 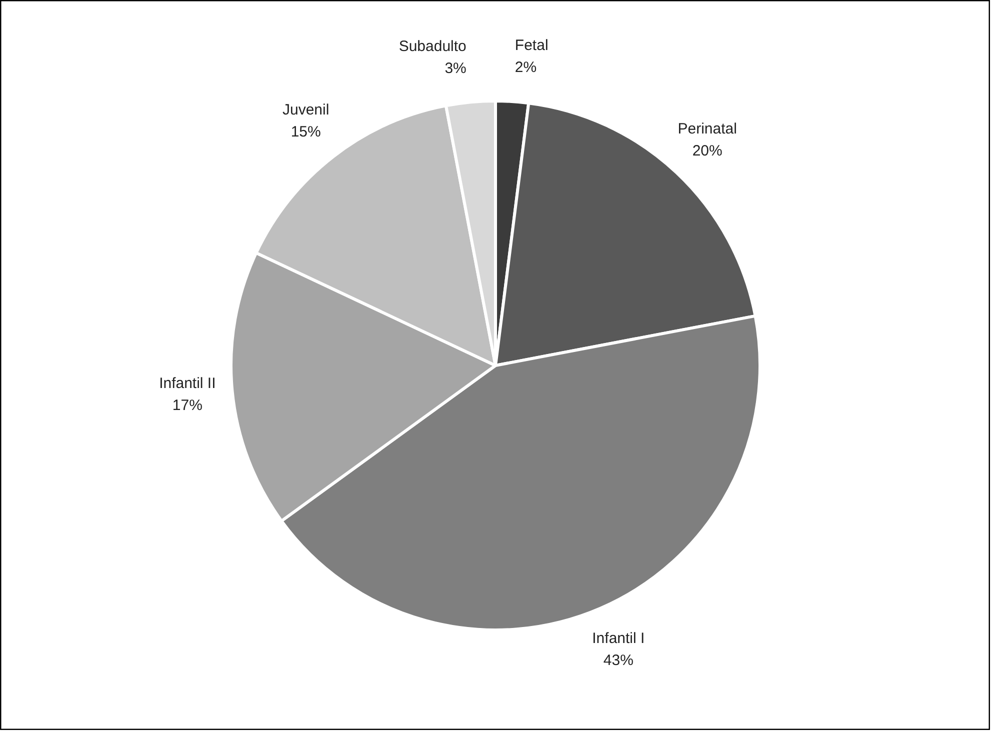 What do you see at coordinates (306, 109) in the screenshot?
I see `slice-label: Juvenil` at bounding box center [306, 109].